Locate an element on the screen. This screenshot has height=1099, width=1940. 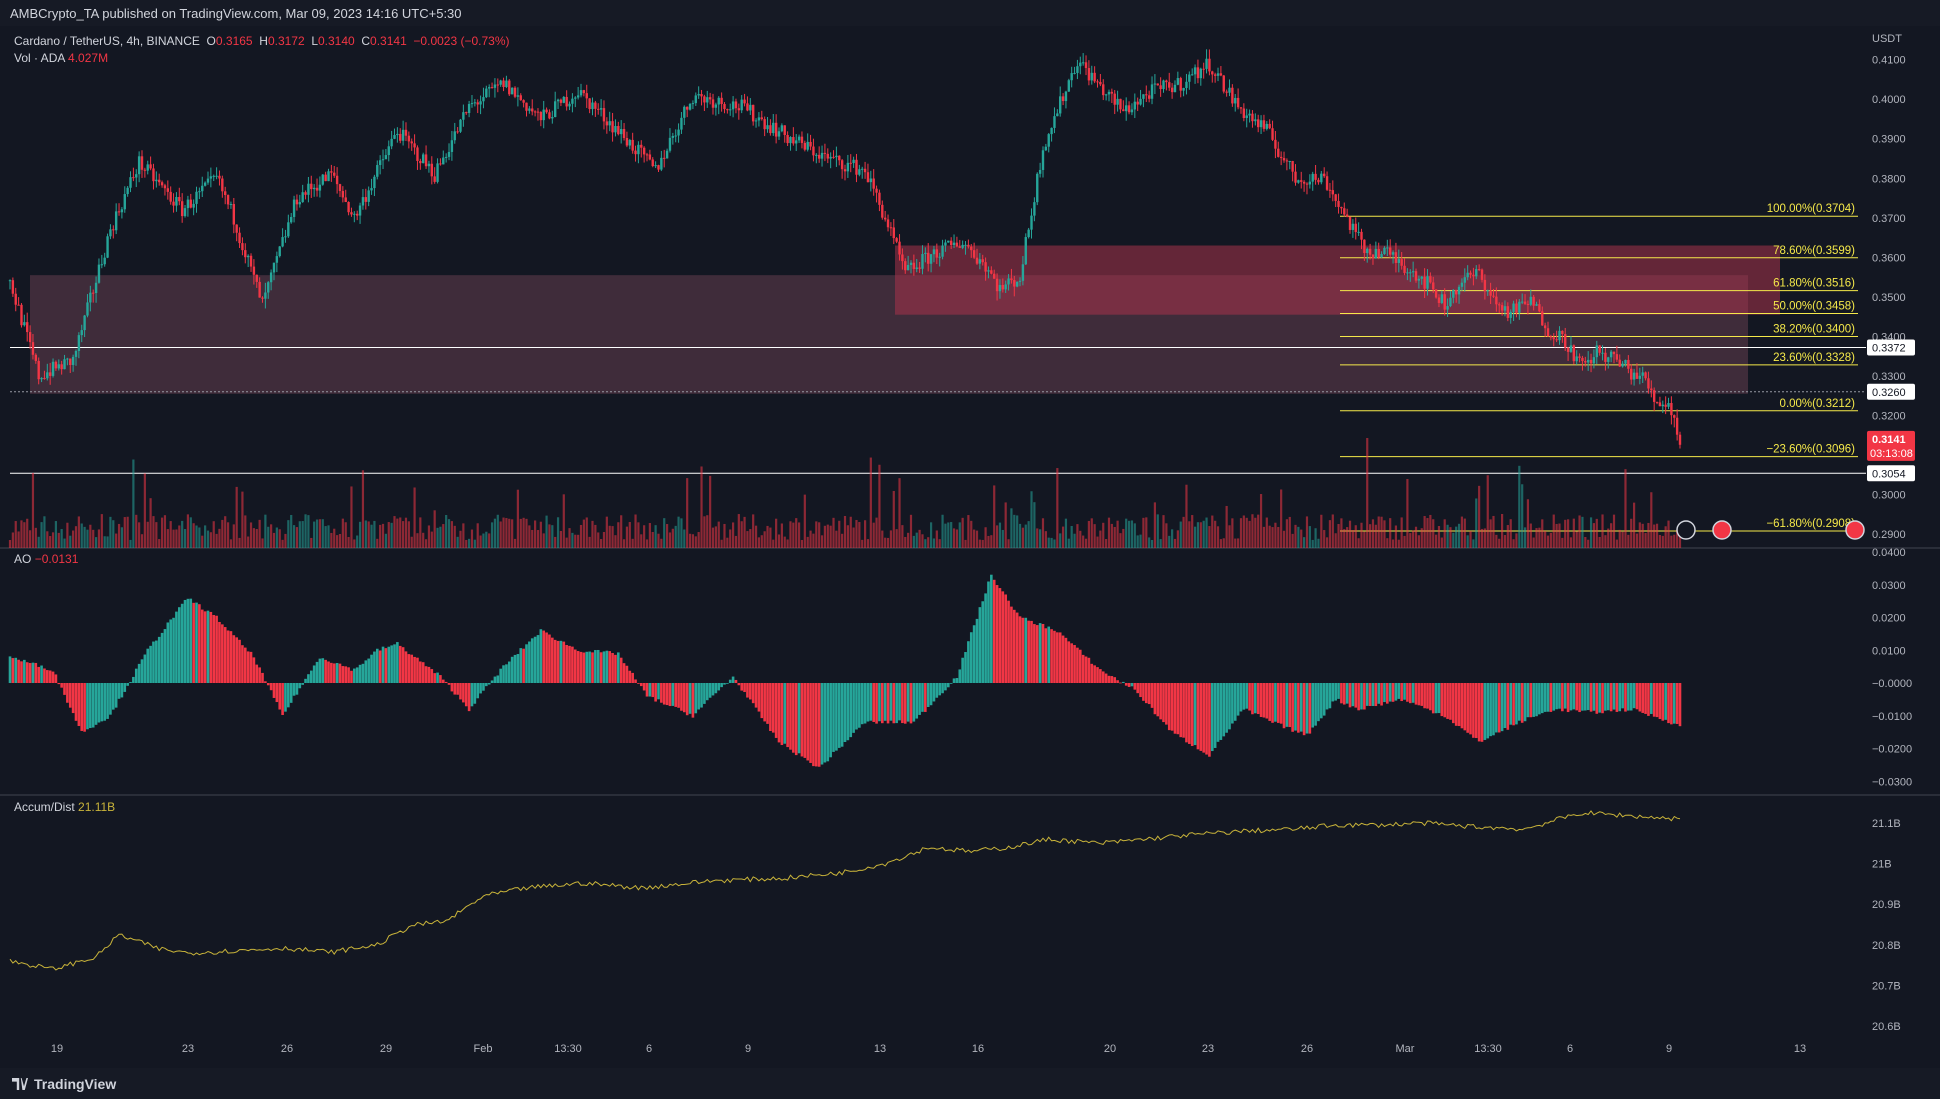
symbol-title: Cardano / TetherUS, 4h, BINANCE is located at coordinates (107, 41).